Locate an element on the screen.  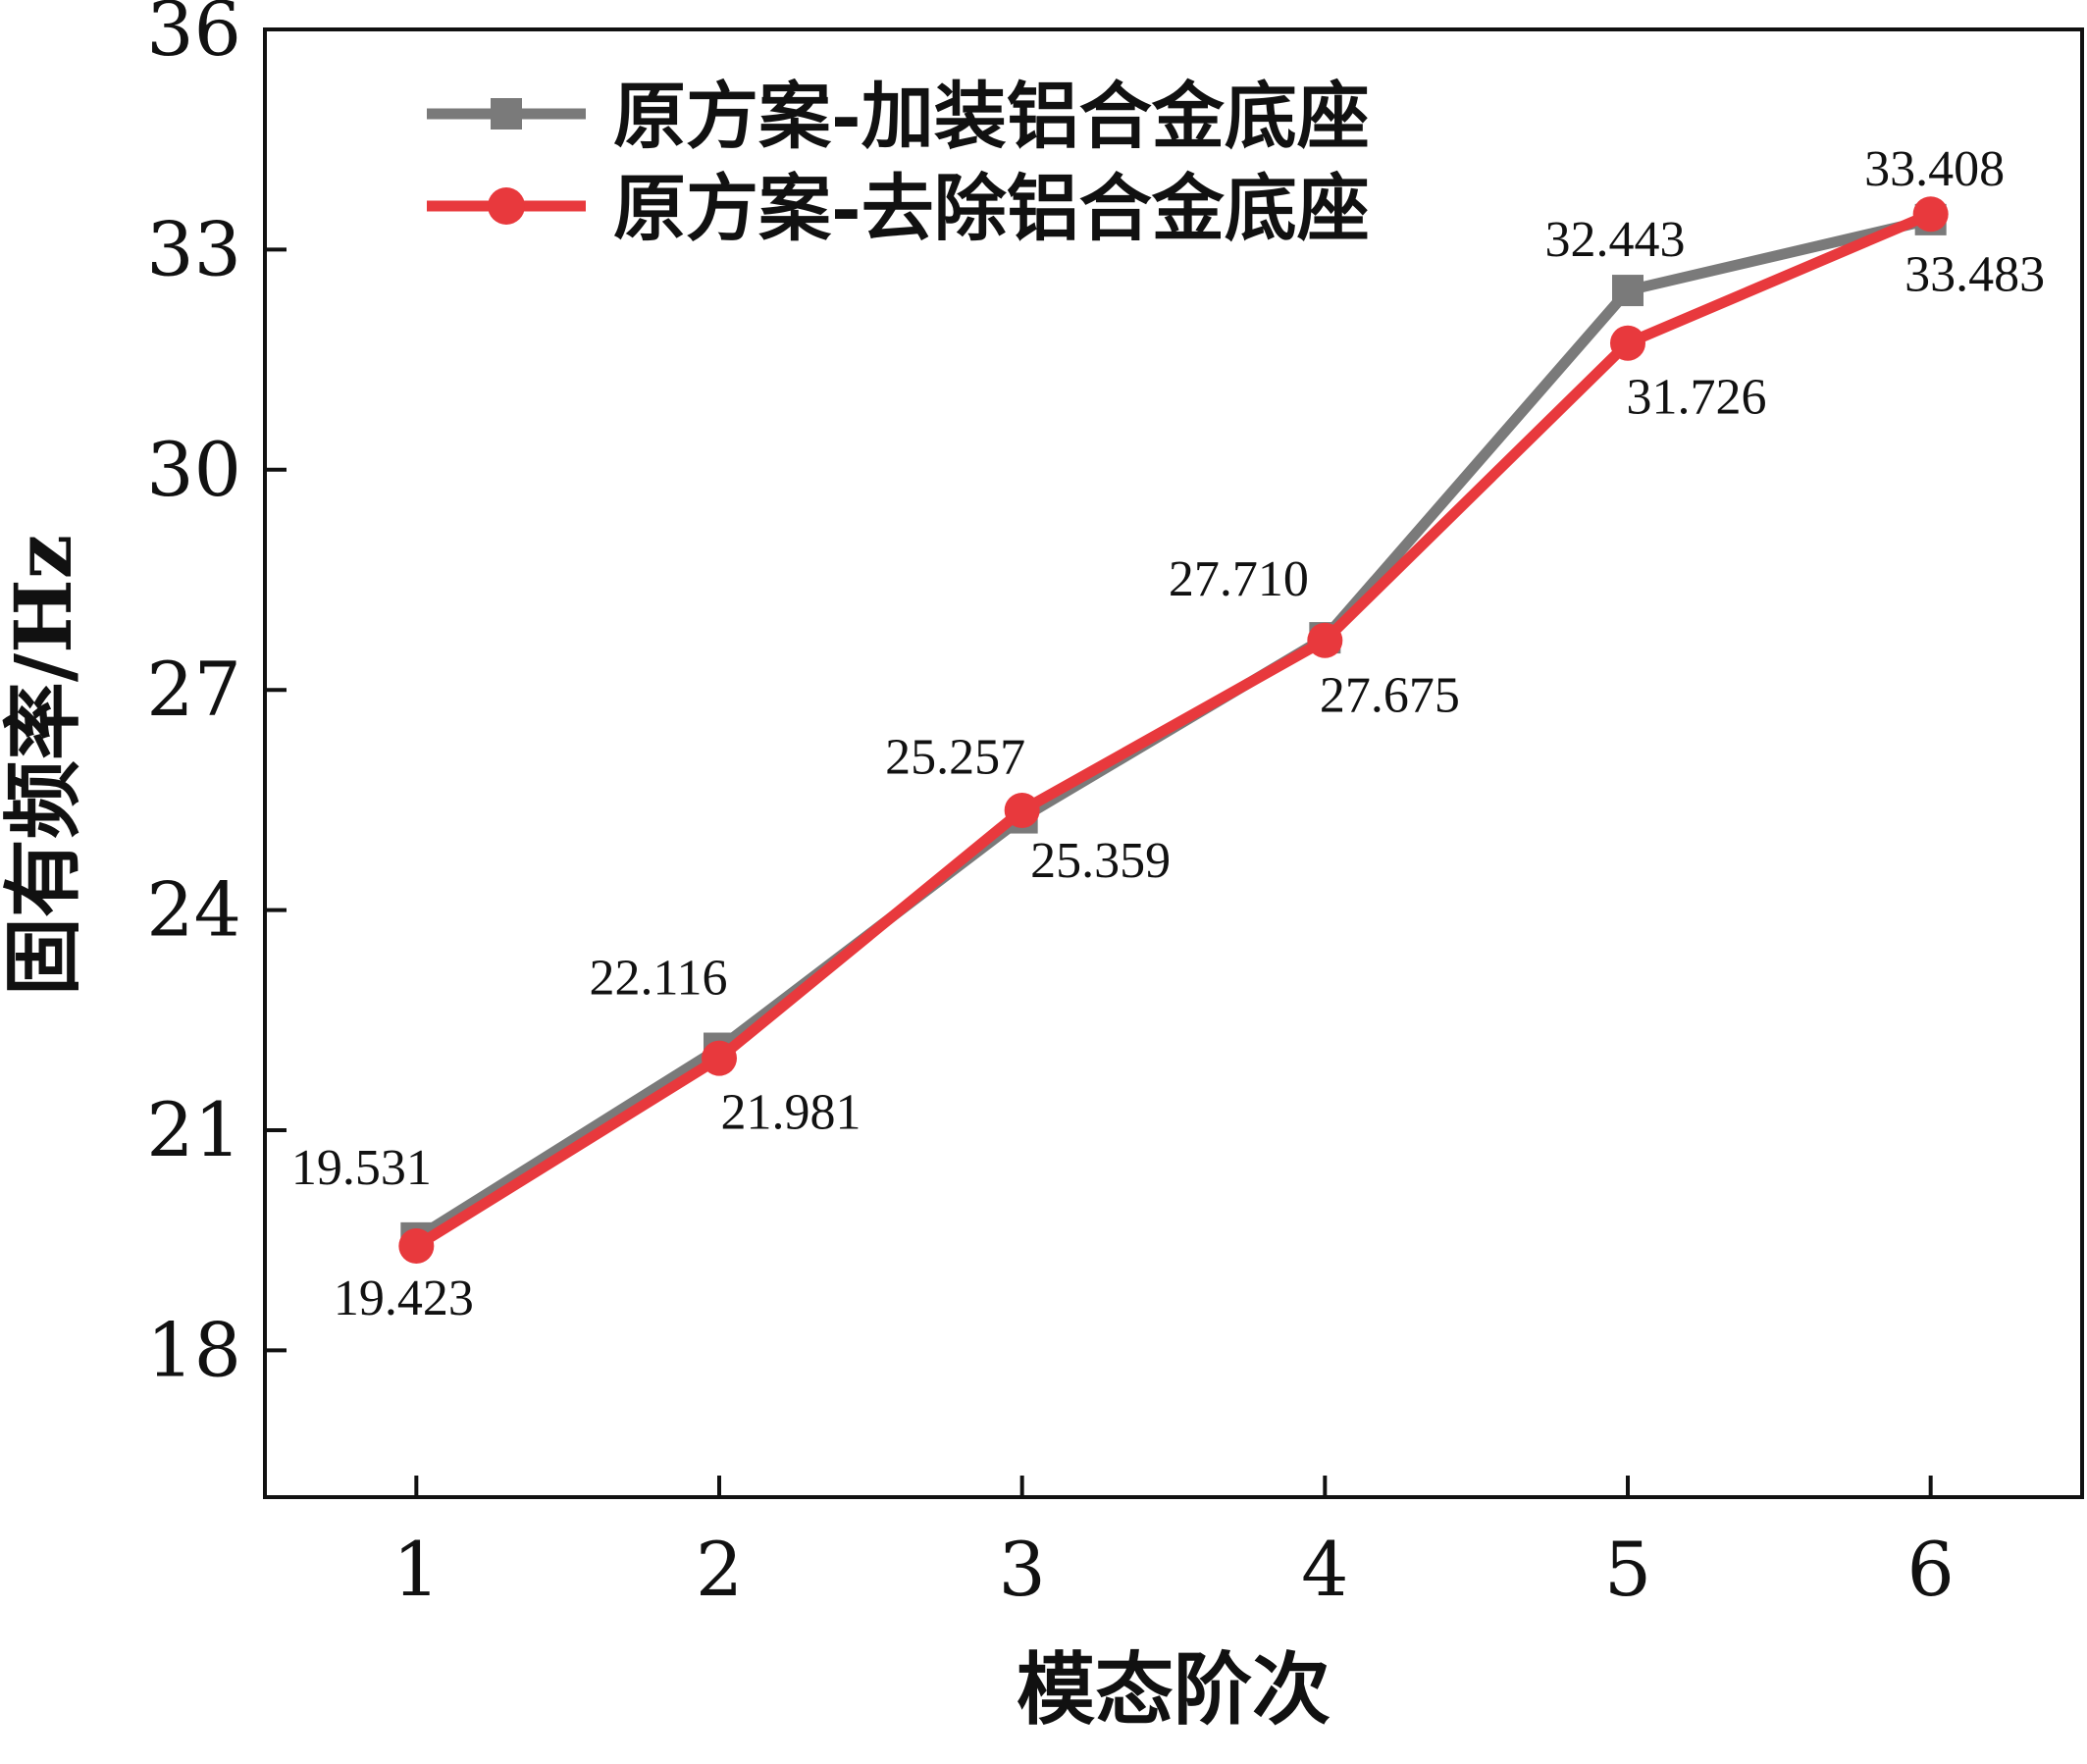
data-label-s2-p1: 19.423 is located at coordinates (404, 1298).